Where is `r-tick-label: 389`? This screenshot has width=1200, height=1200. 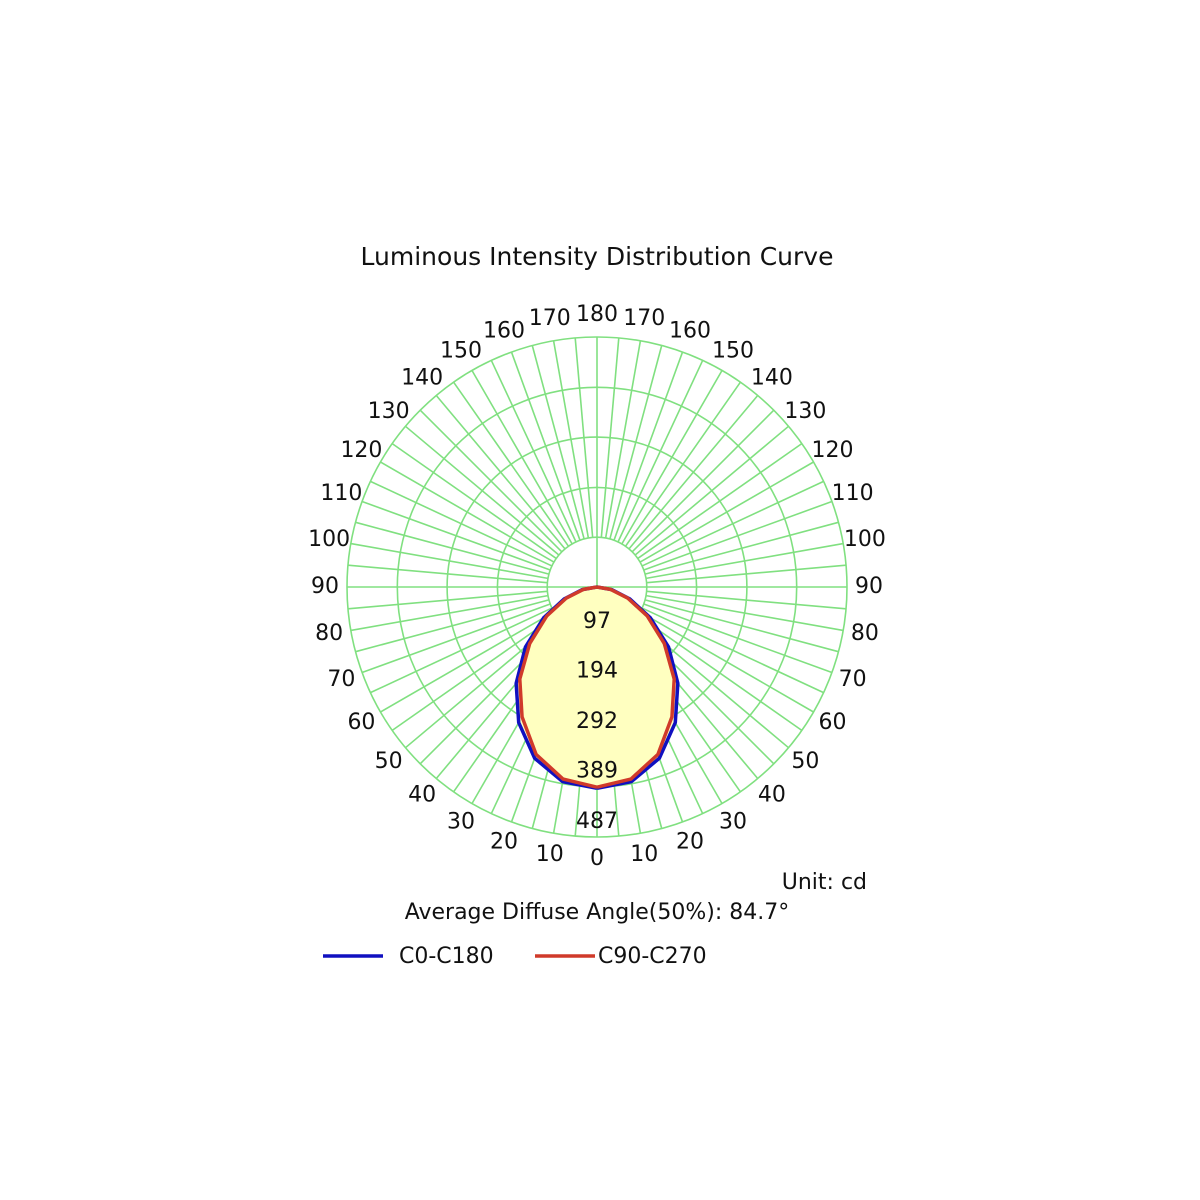 r-tick-label: 389 is located at coordinates (597, 771).